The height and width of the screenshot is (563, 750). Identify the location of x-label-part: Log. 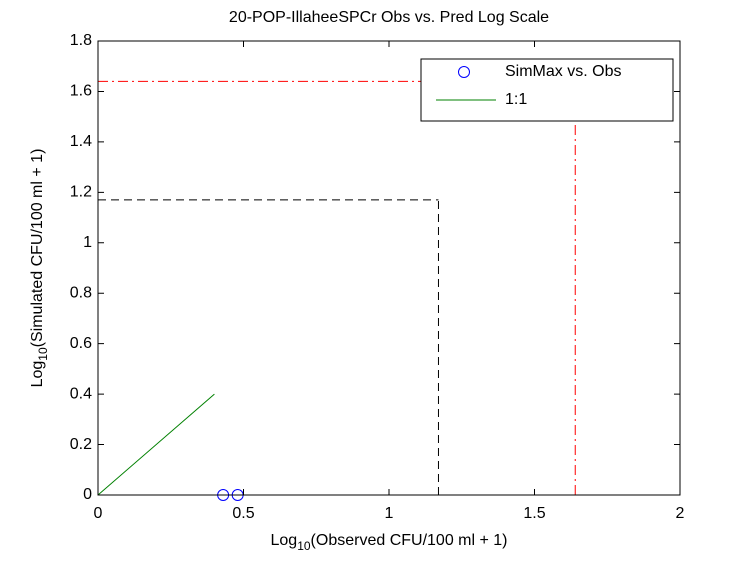
(283, 540).